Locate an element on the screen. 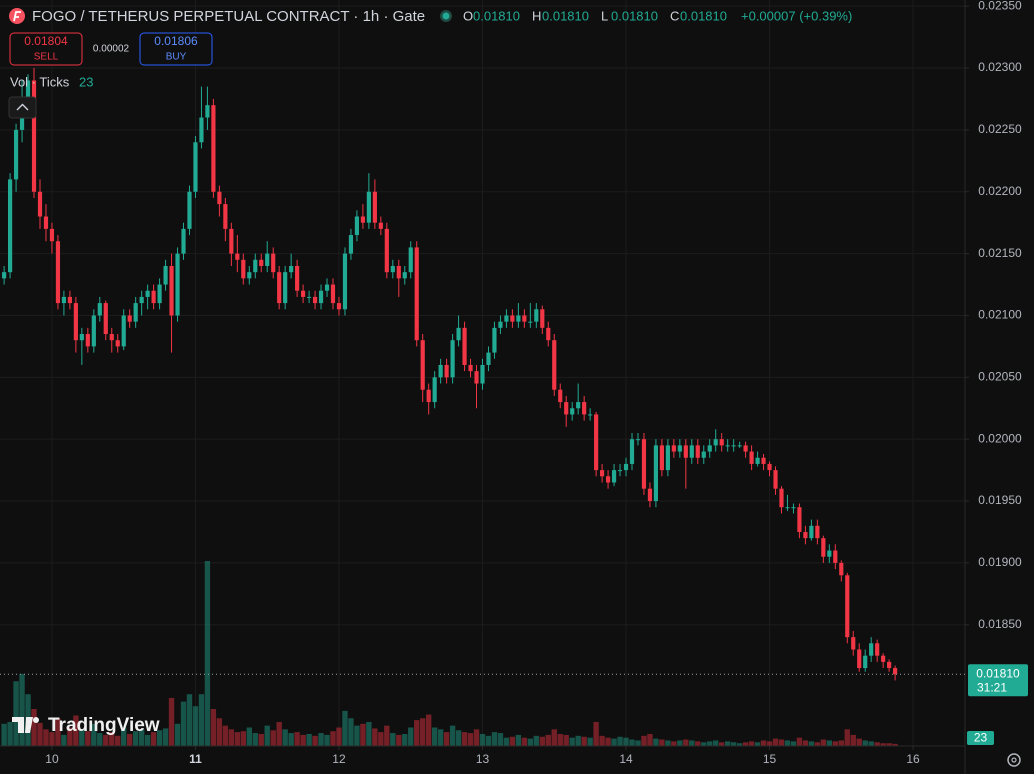  buy-price: 0.01806 is located at coordinates (176, 41).